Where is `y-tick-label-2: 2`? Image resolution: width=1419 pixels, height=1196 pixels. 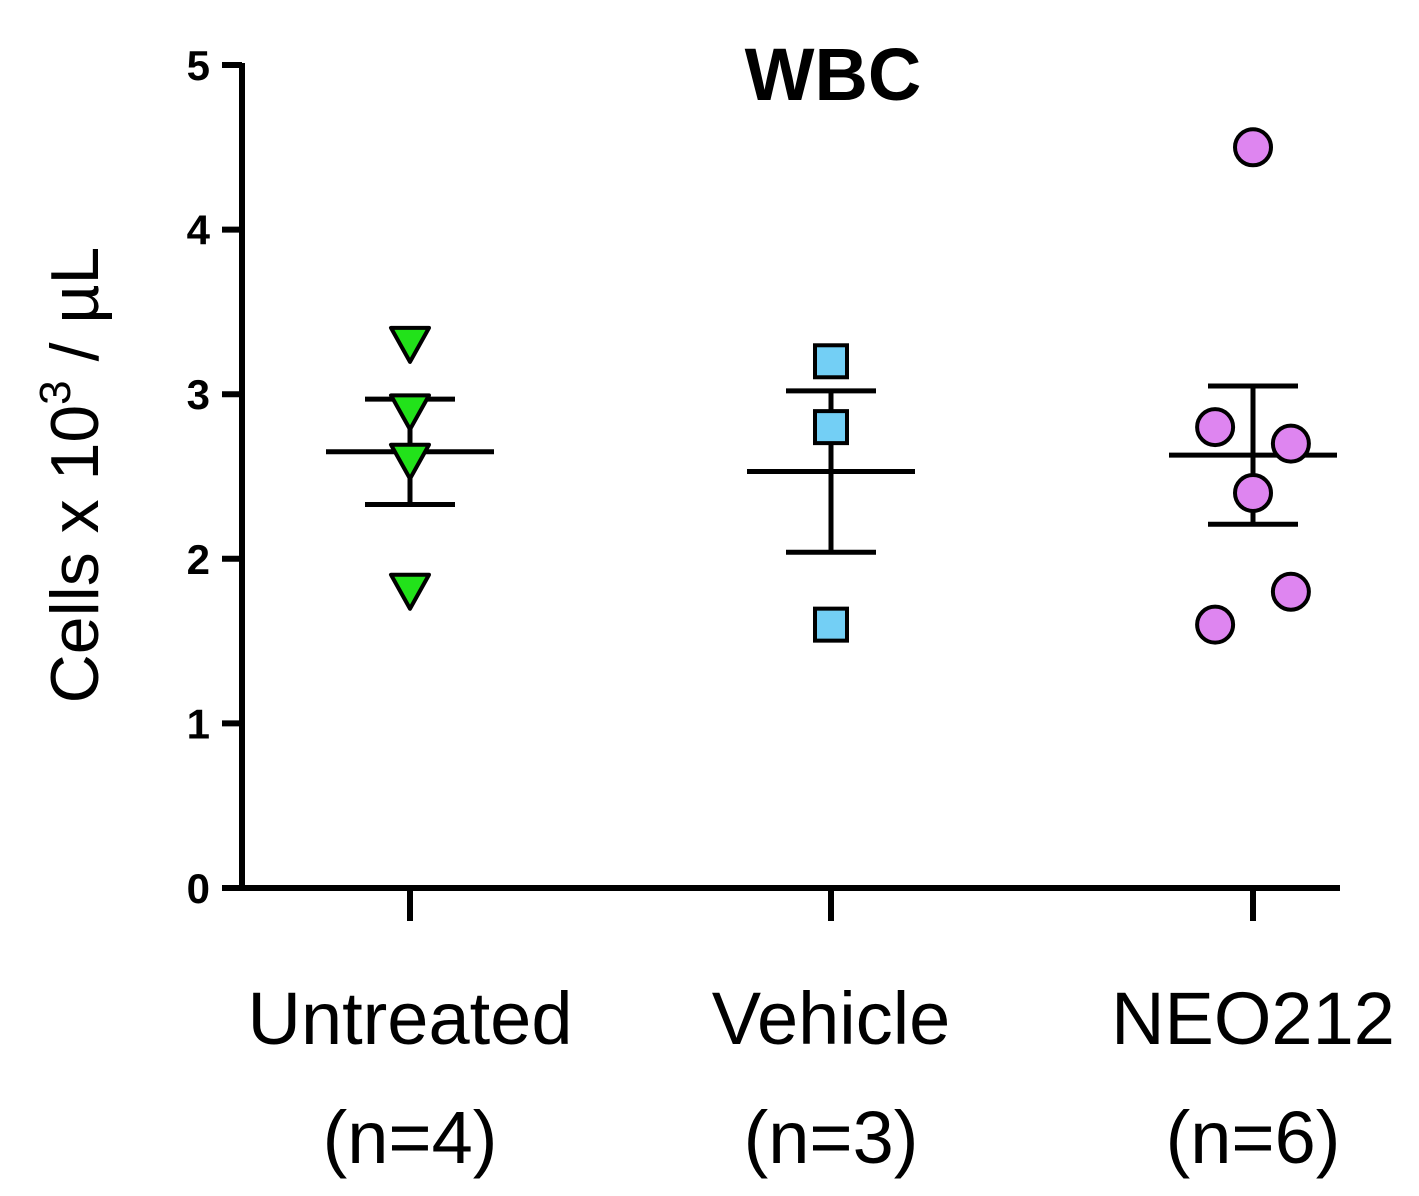 y-tick-label-2: 2 is located at coordinates (198, 559).